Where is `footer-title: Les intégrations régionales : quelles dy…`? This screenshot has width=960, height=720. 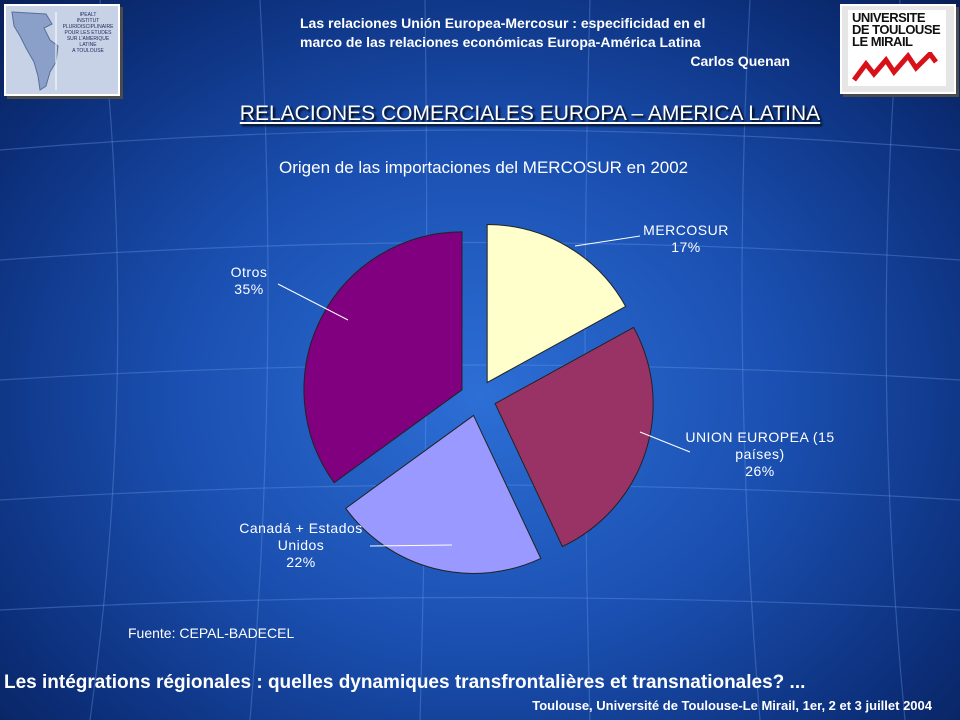 footer-title: Les intégrations régionales : quelles dy… is located at coordinates (405, 682).